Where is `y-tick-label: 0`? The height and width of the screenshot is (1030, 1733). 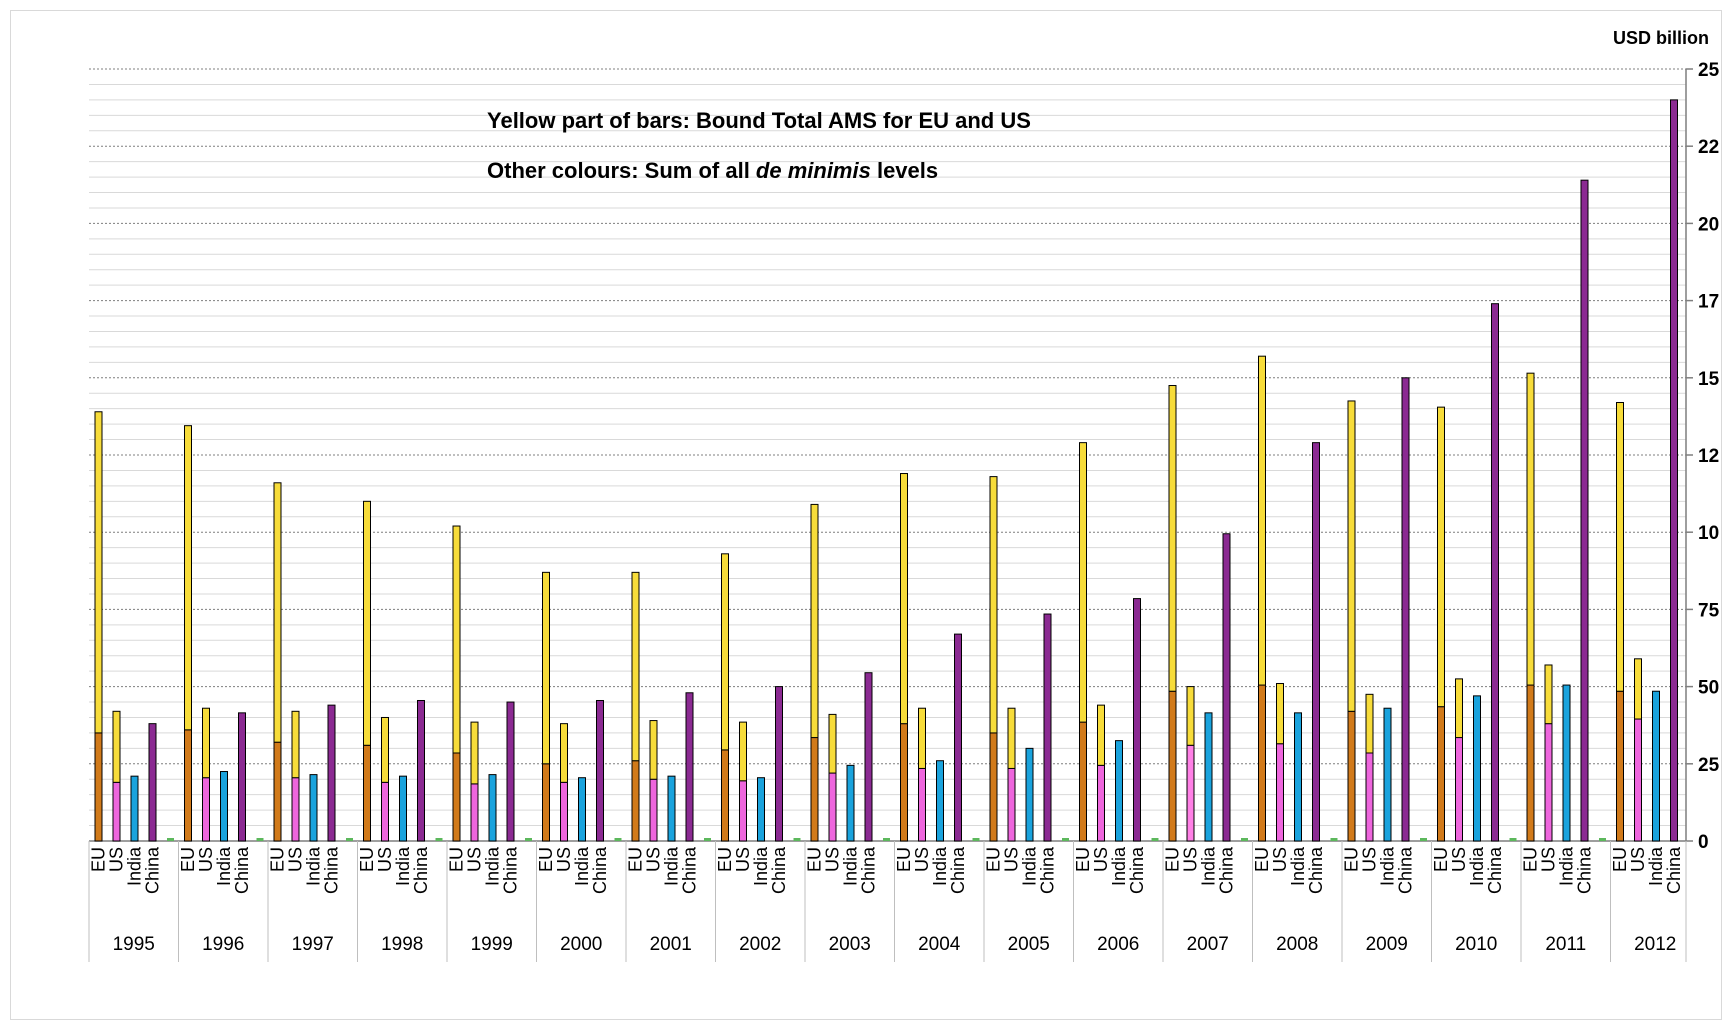 y-tick-label: 0 is located at coordinates (1703, 842).